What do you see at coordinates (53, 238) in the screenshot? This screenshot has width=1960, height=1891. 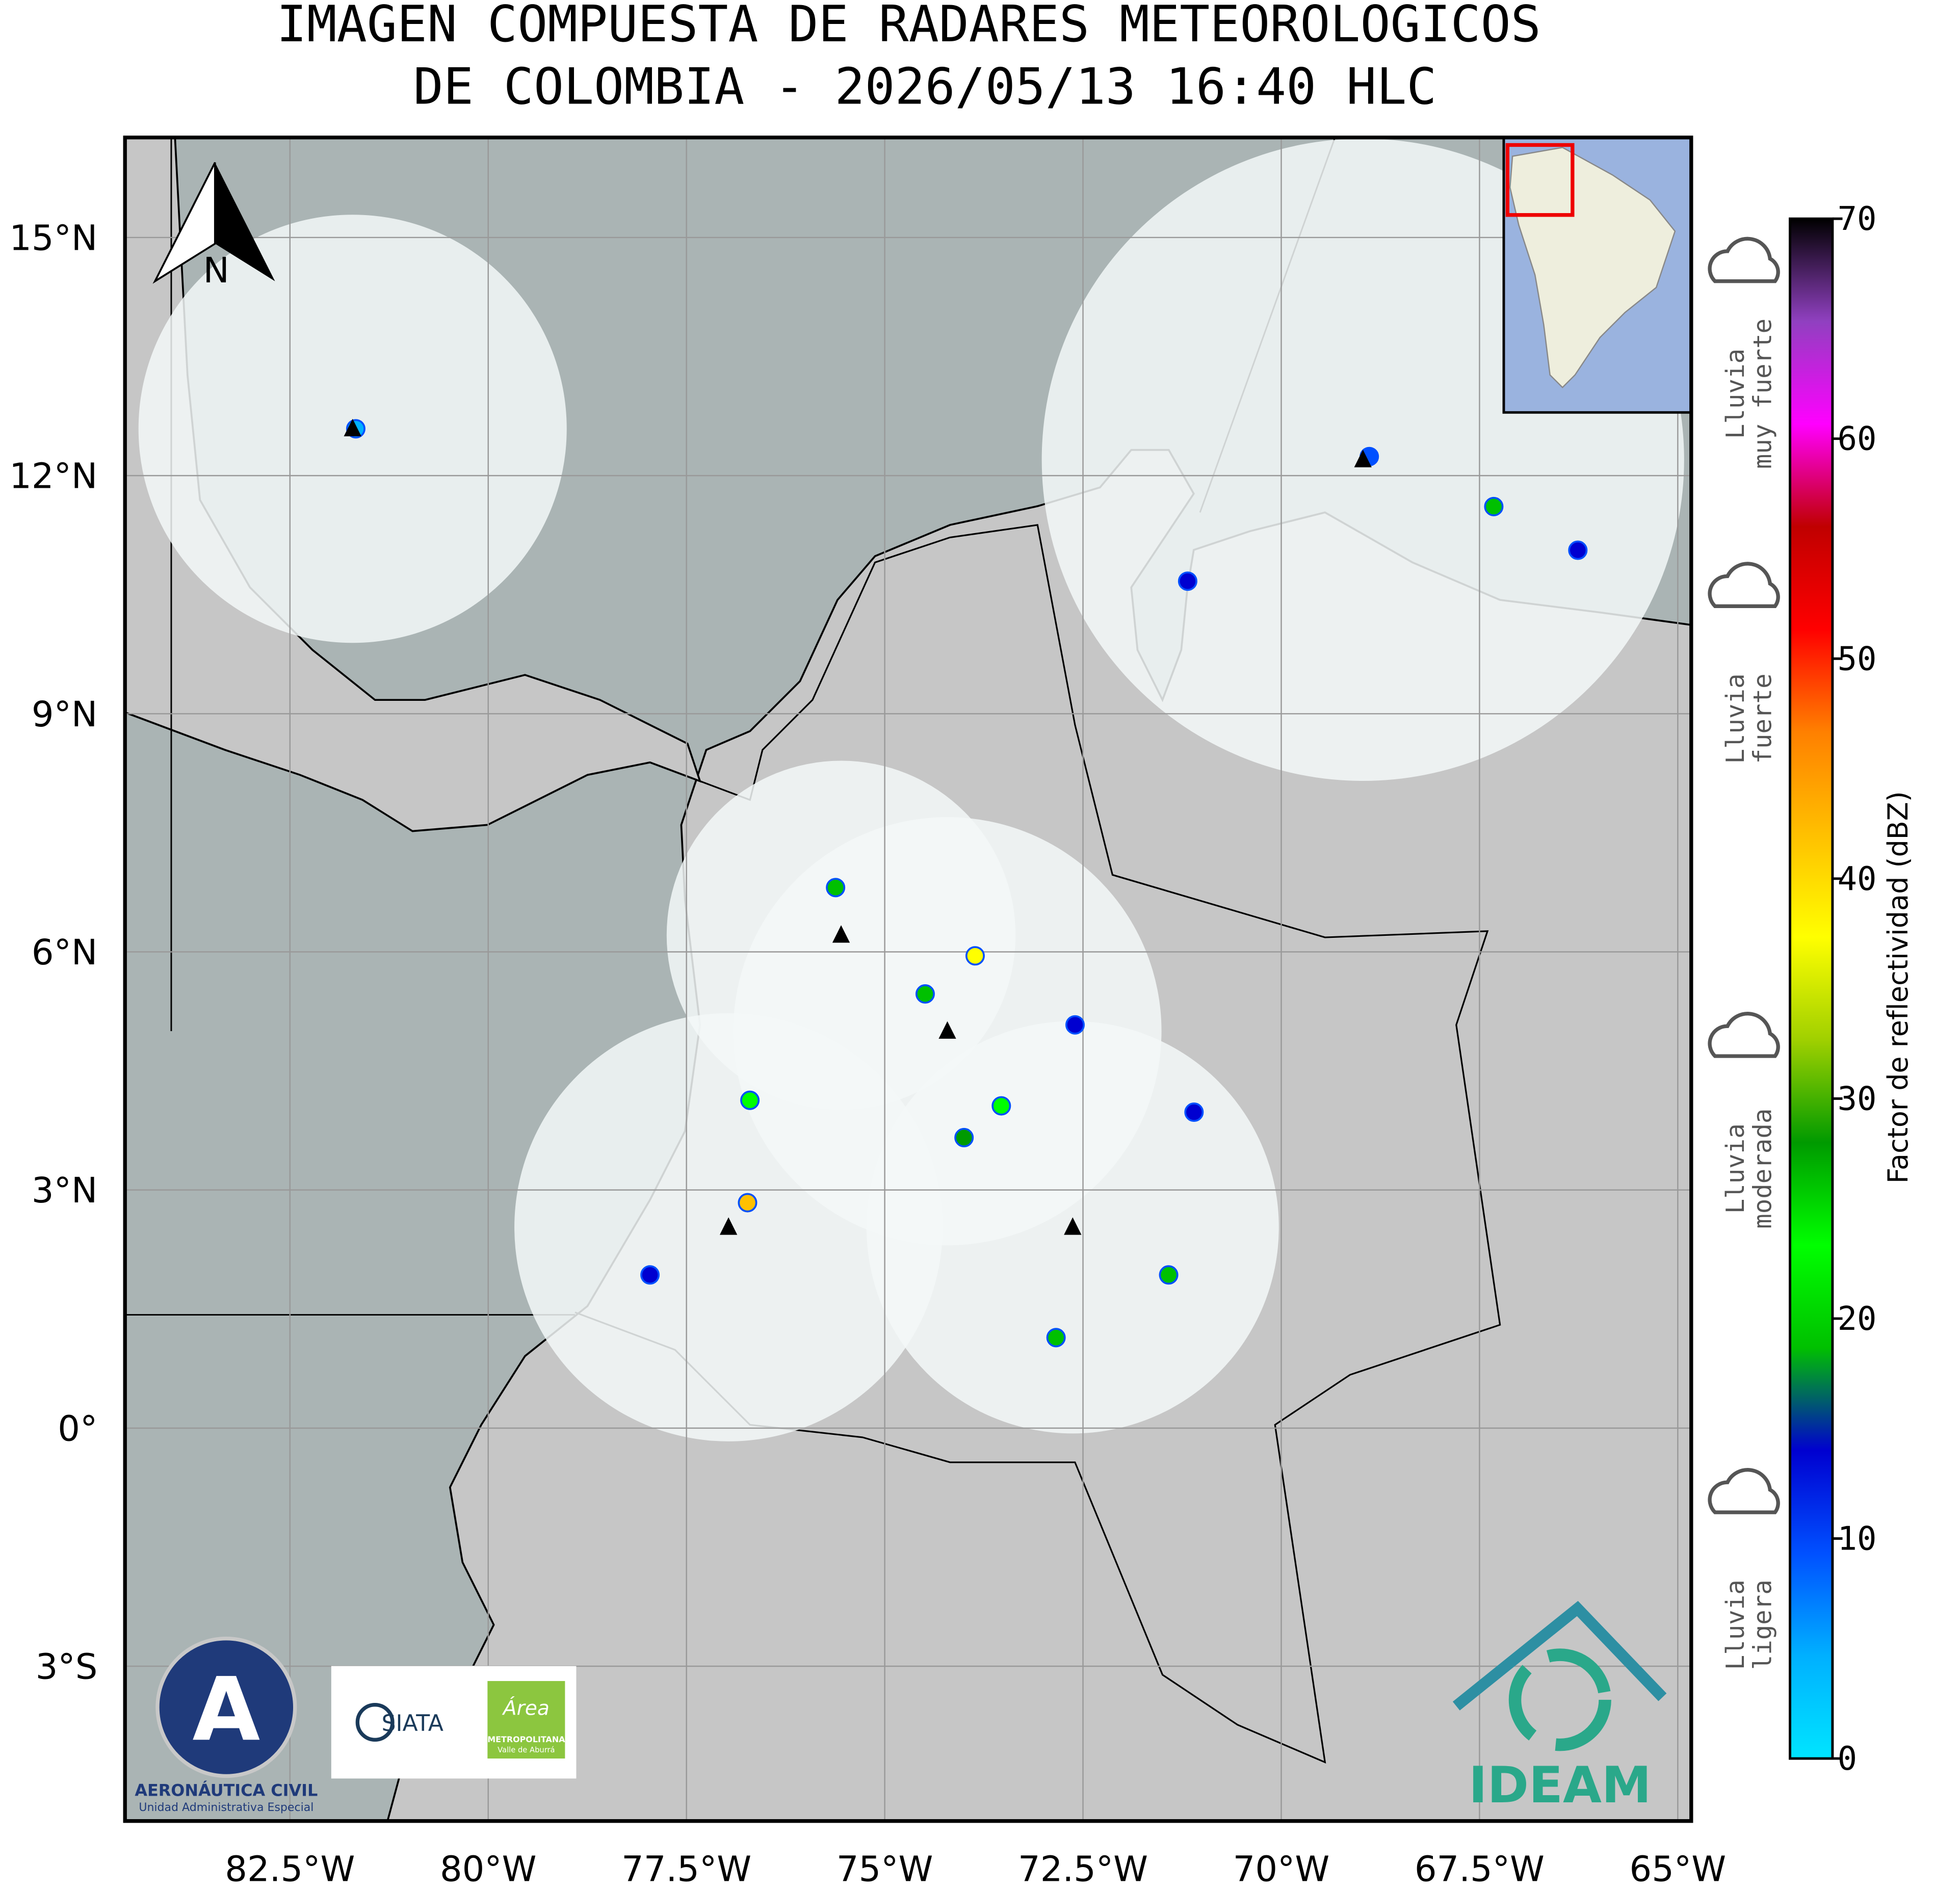 I see `y-tick-label: 15°N` at bounding box center [53, 238].